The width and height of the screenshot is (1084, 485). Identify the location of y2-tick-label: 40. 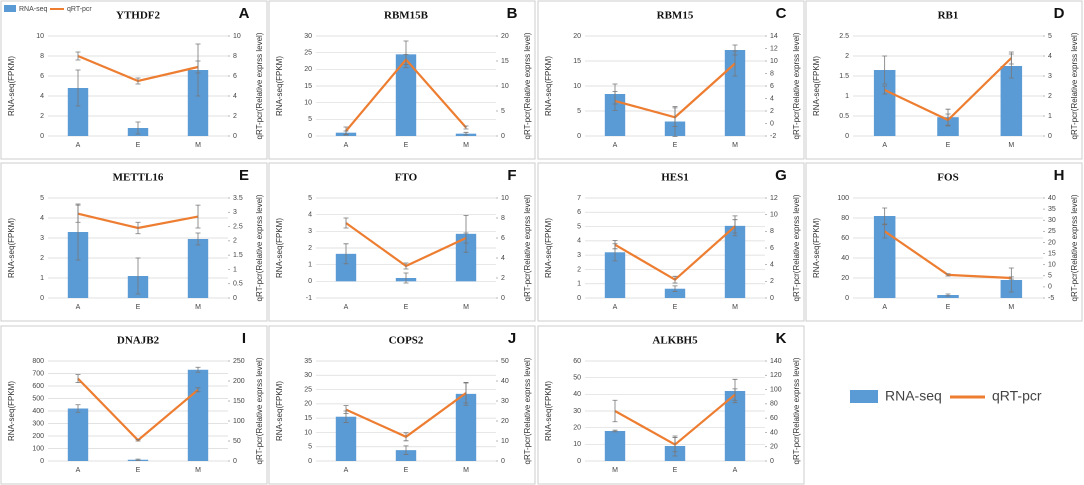
(774, 432).